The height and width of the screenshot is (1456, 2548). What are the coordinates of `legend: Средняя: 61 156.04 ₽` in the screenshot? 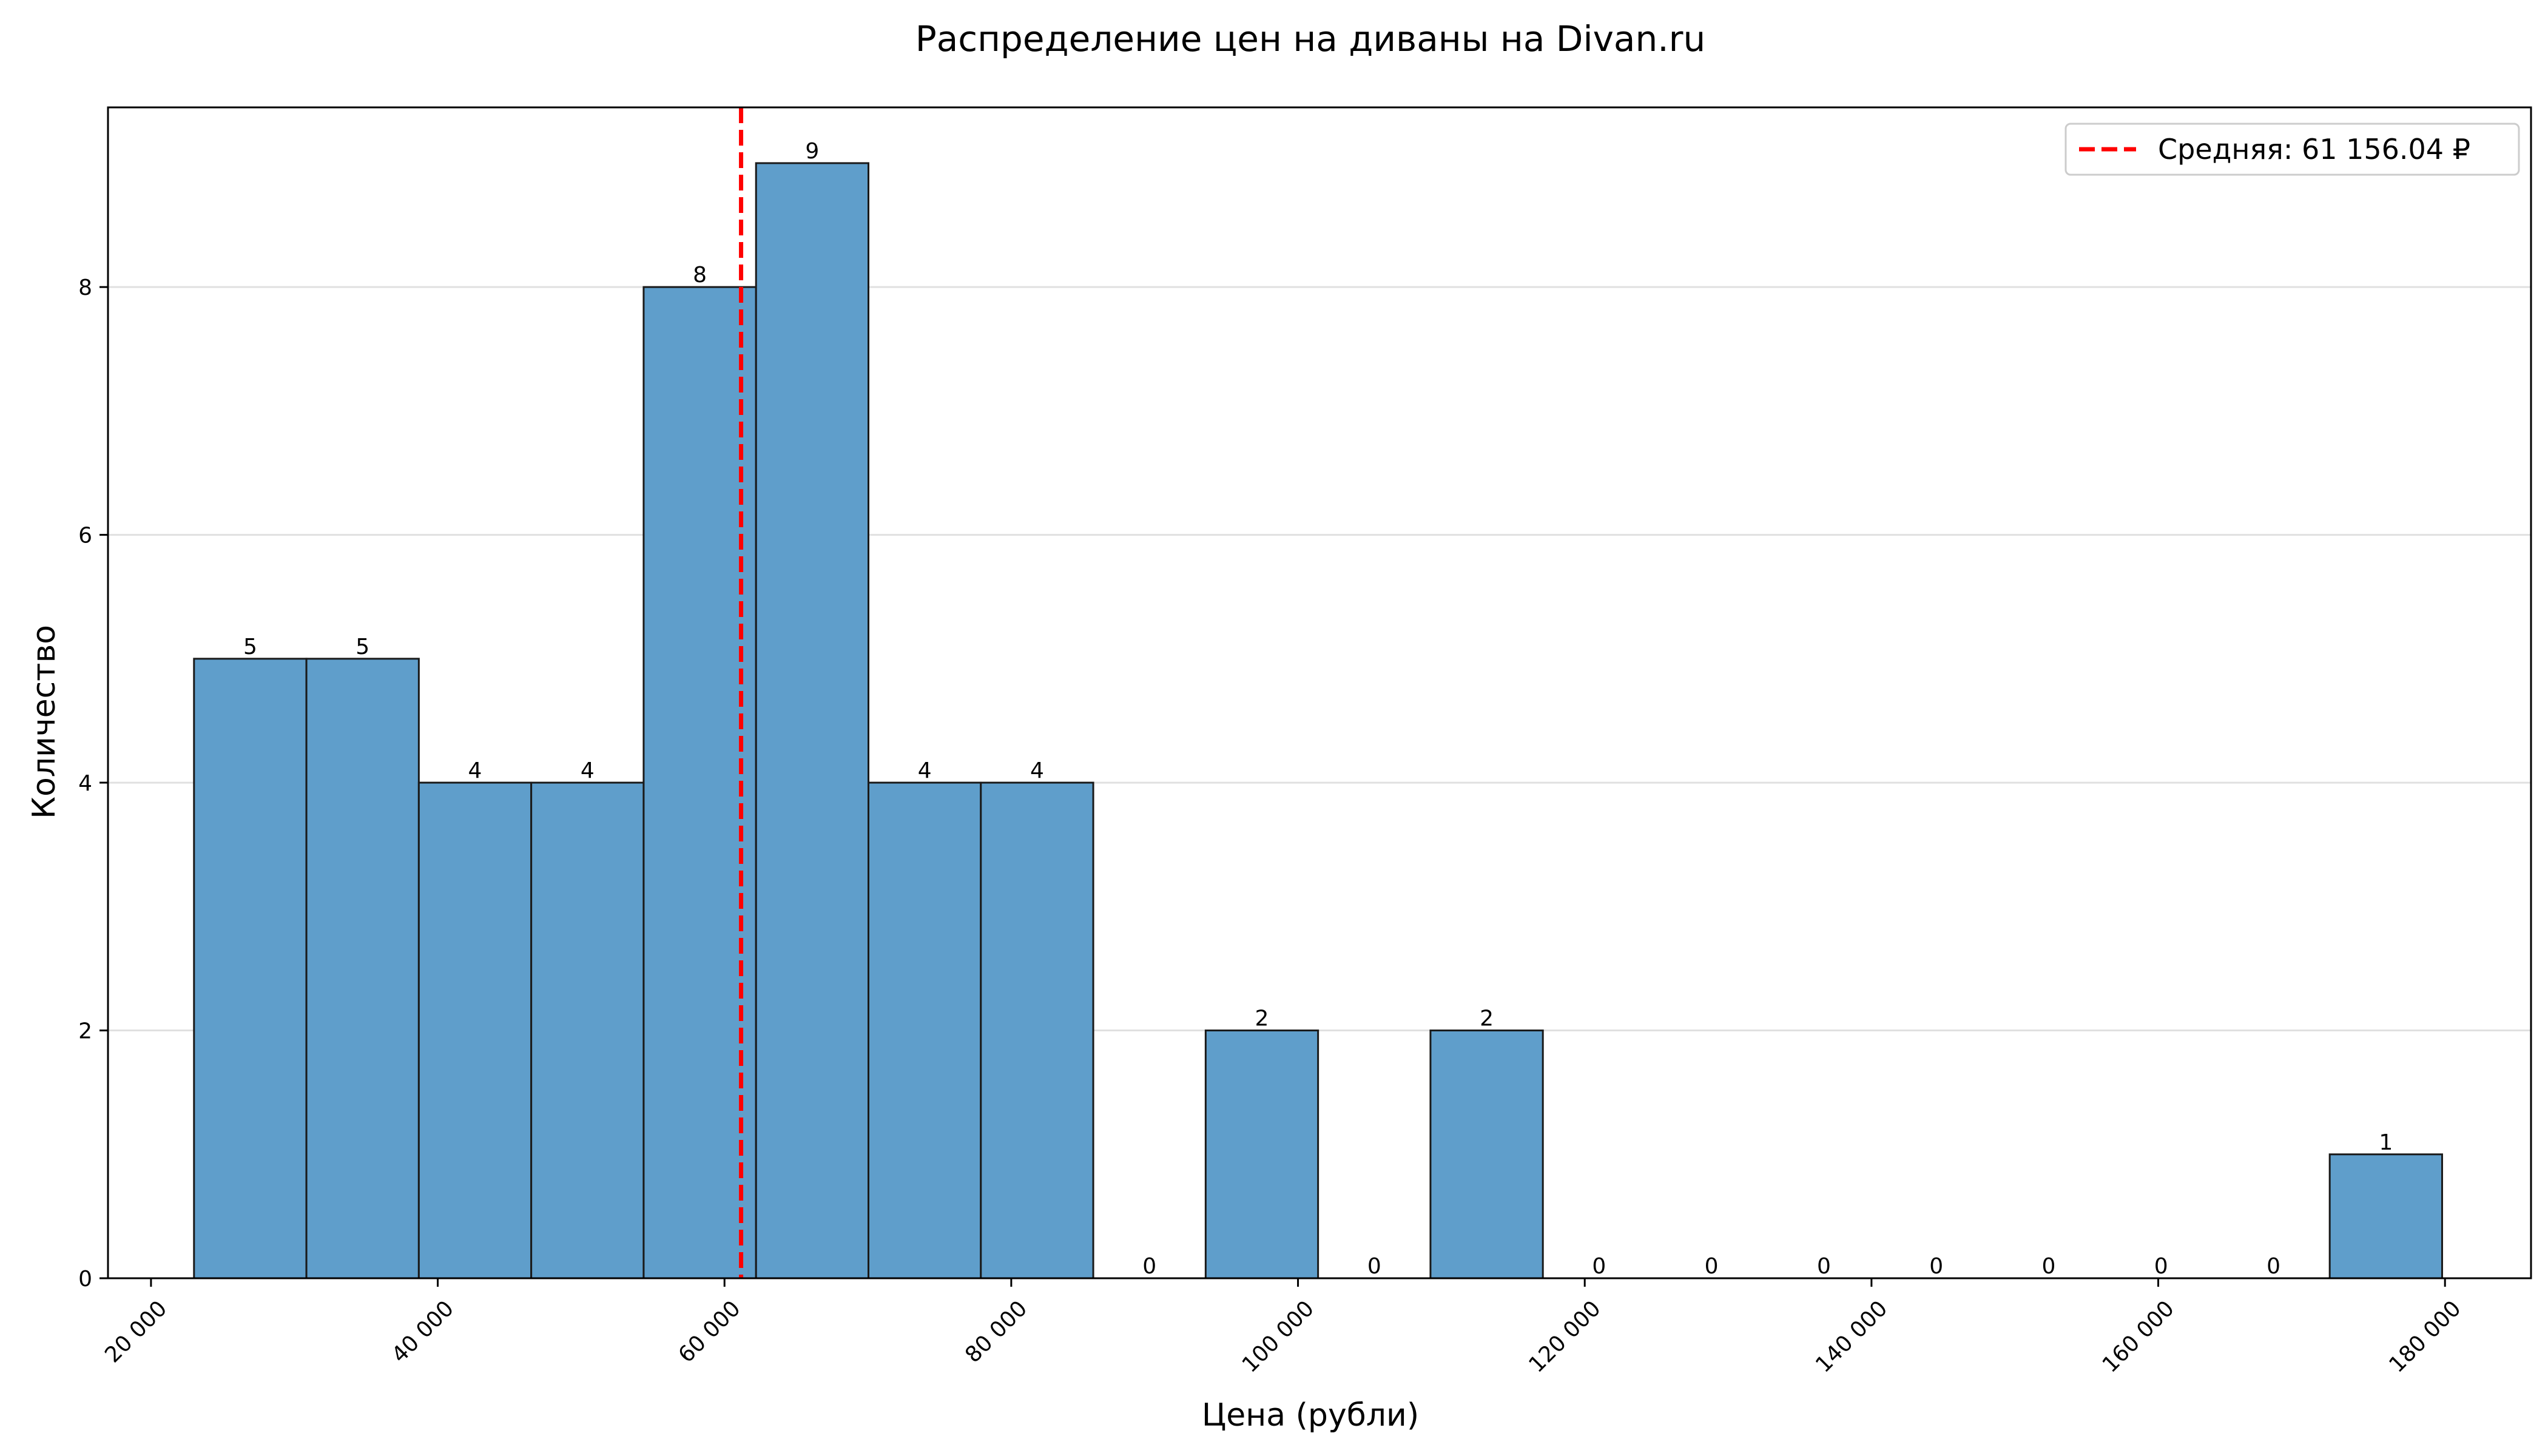 It's located at (2292, 149).